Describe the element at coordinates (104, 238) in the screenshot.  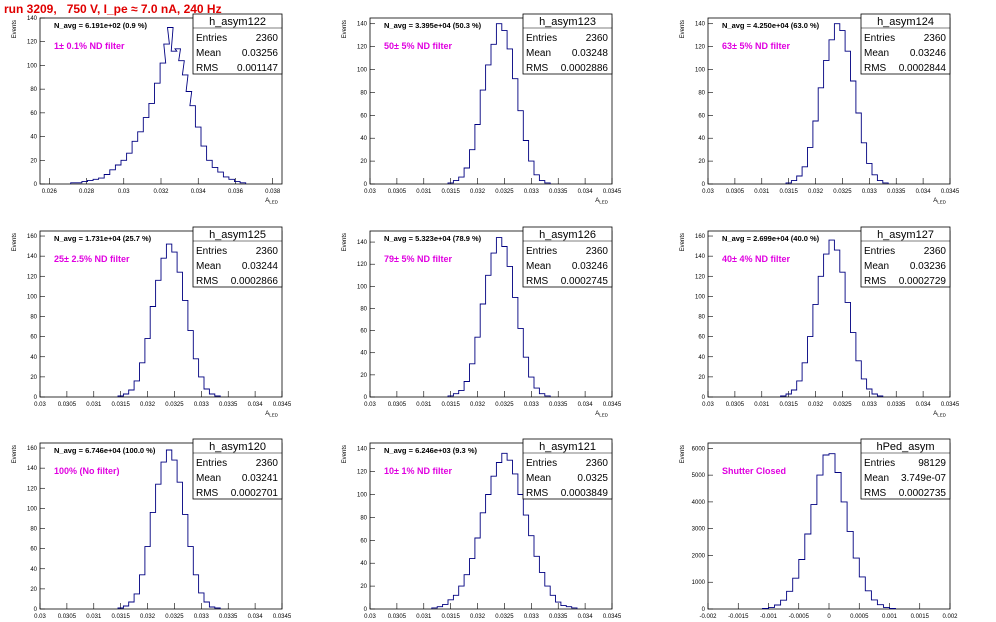
I see `n-avg-annotation-rest: _avg = 1.731e+04 (25.7 %)` at that location.